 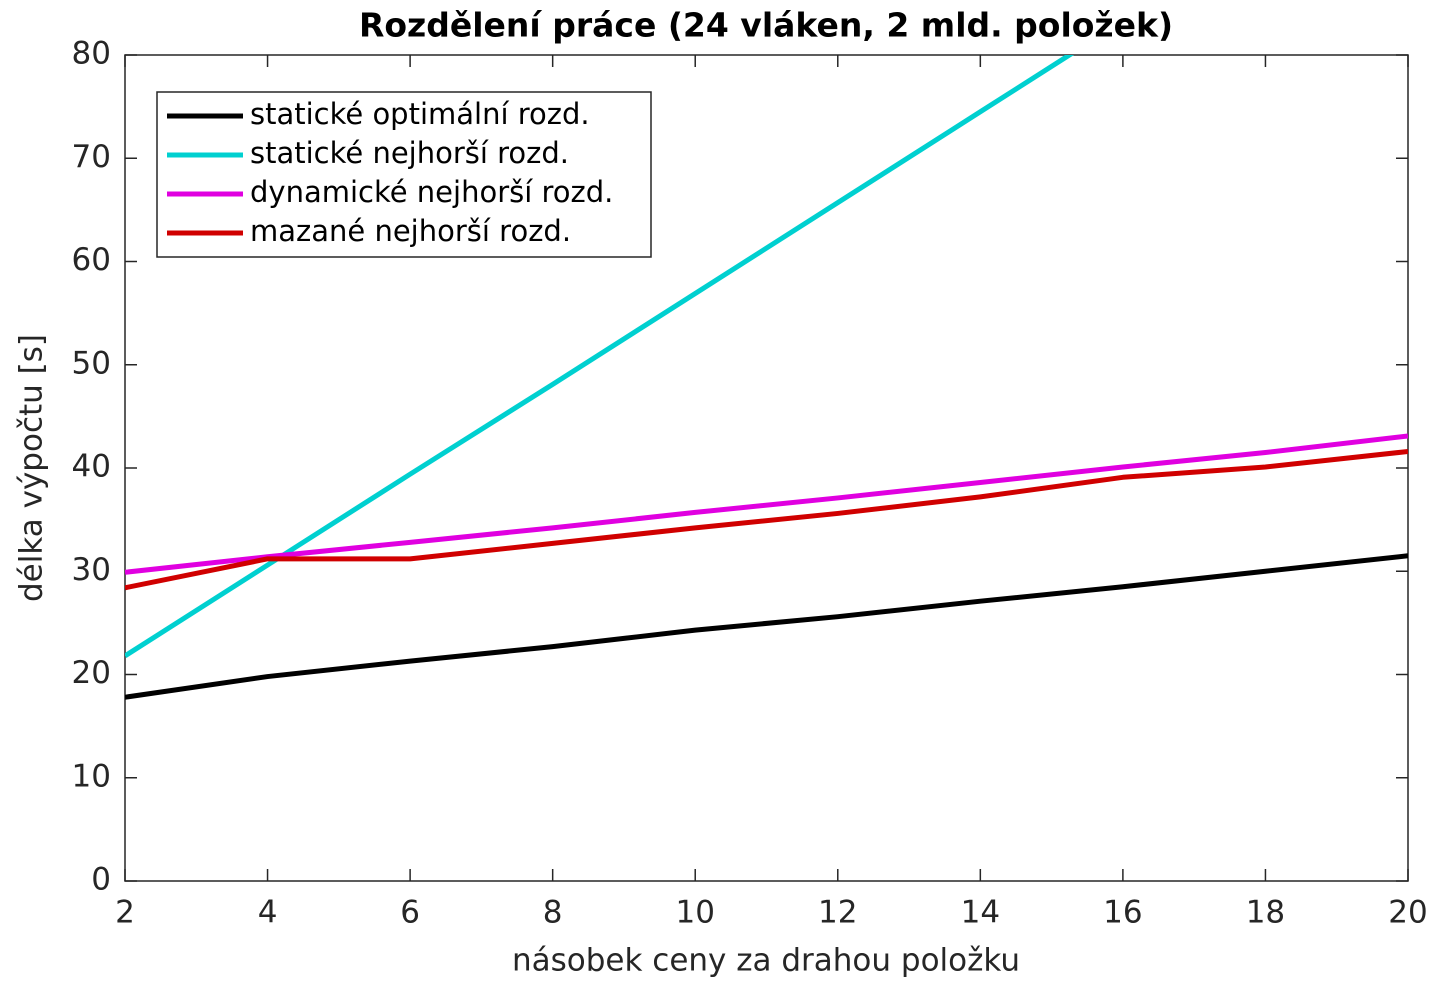 What do you see at coordinates (91, 363) in the screenshot?
I see `y-tick-label: 50` at bounding box center [91, 363].